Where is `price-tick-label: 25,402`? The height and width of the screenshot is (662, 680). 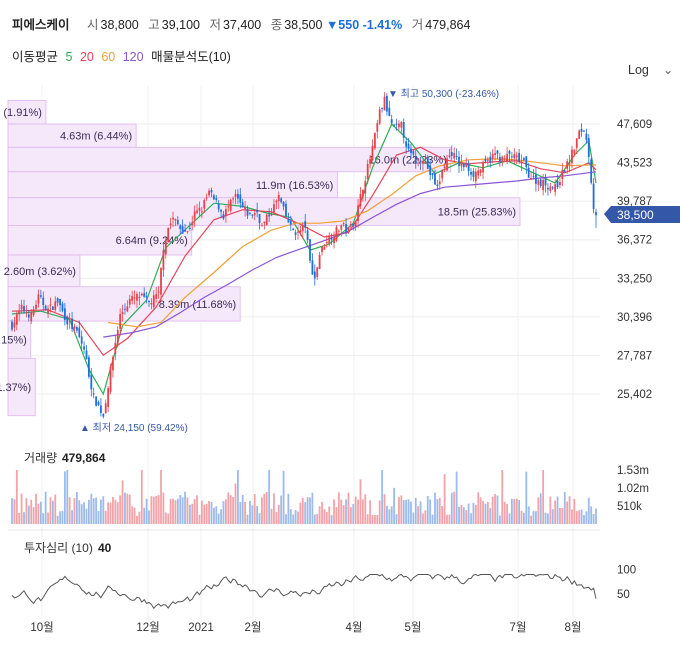 price-tick-label: 25,402 is located at coordinates (634, 395).